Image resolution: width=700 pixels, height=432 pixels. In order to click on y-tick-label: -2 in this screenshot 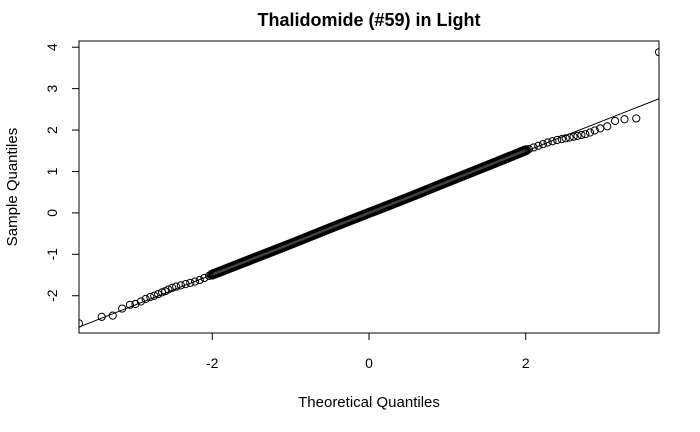, I will do `click(52, 295)`.